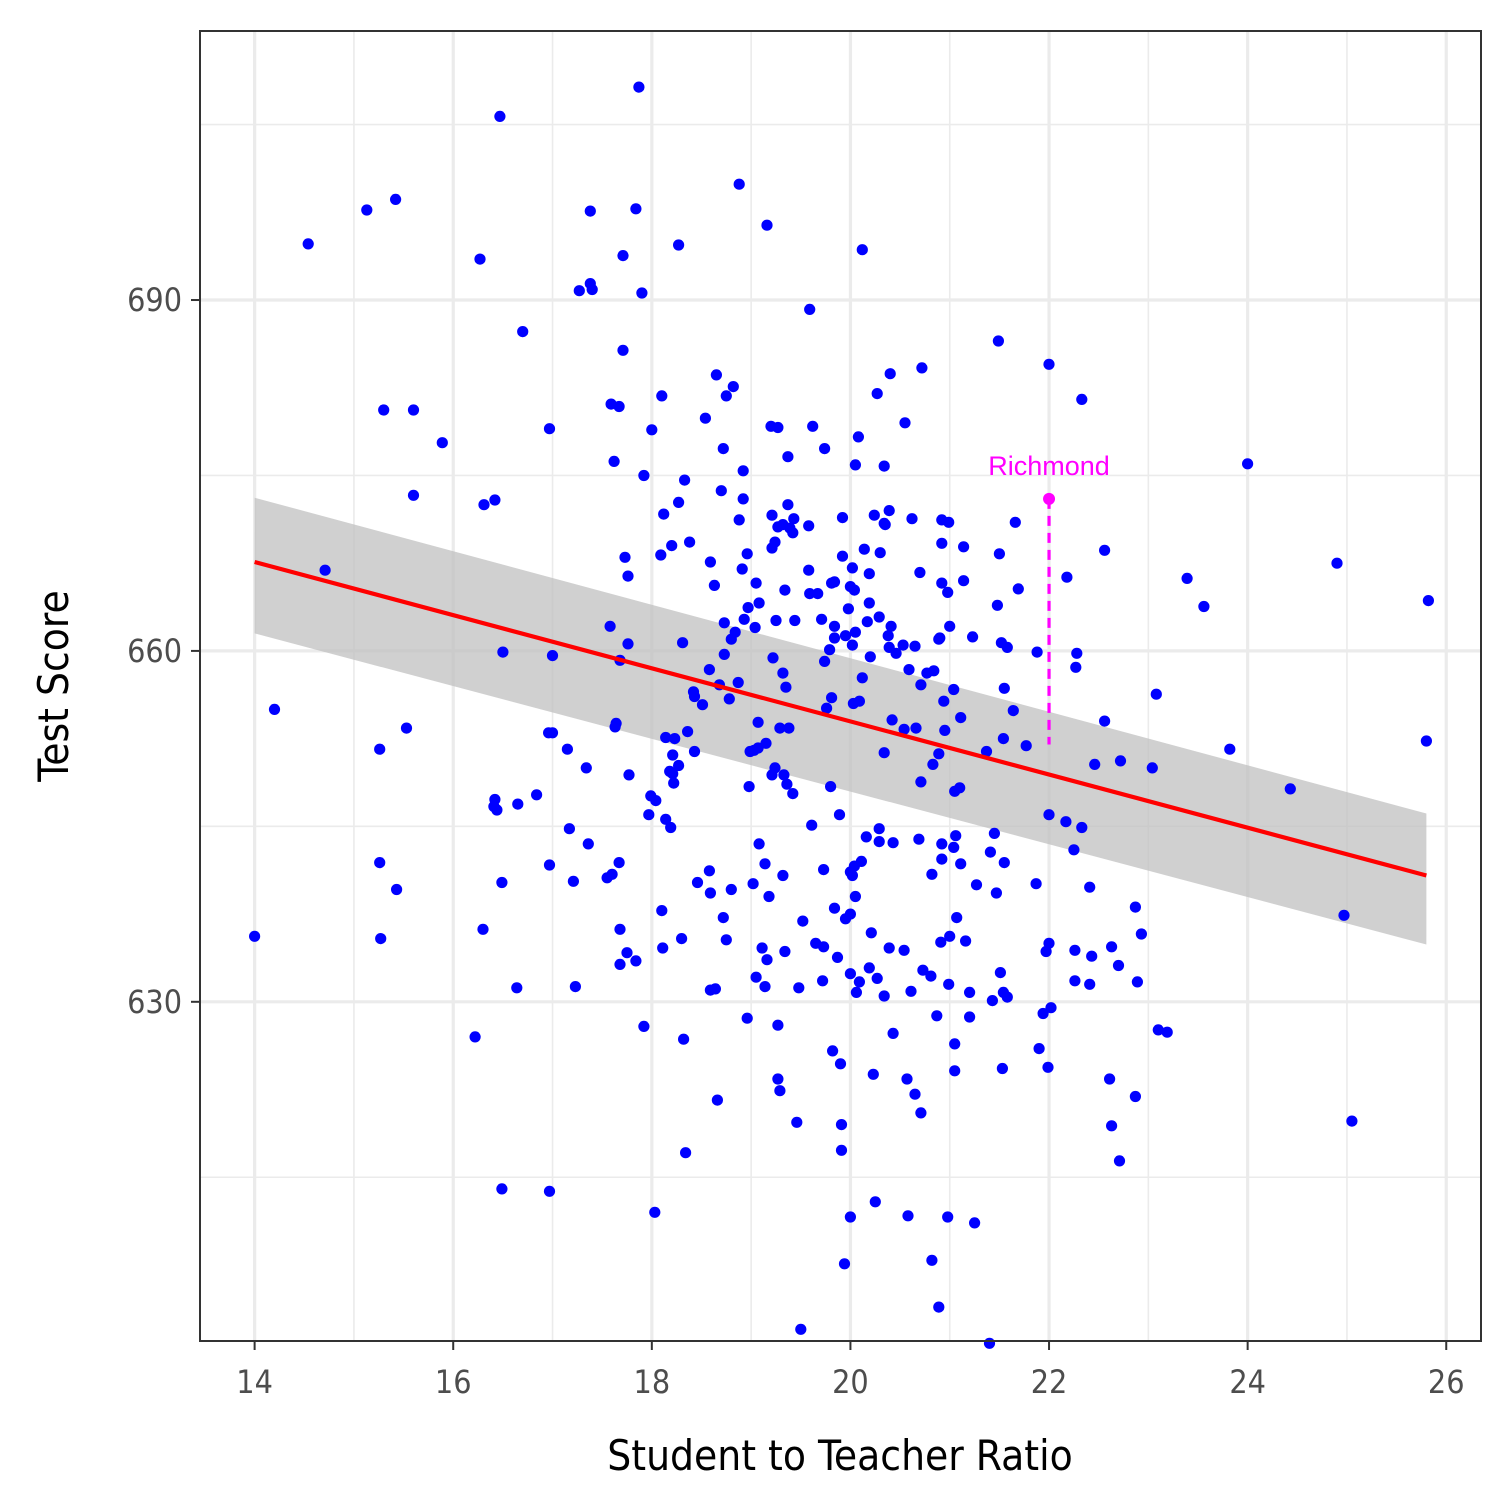 Image resolution: width=1512 pixels, height=1512 pixels. Describe the element at coordinates (652, 1382) in the screenshot. I see `x-tick-label: 18` at that location.